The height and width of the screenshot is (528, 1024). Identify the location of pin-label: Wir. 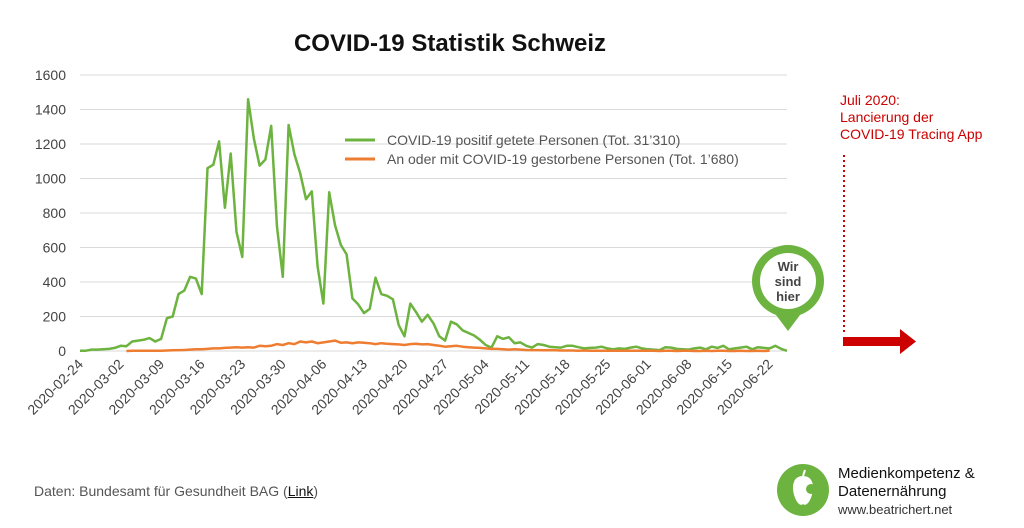
(788, 266).